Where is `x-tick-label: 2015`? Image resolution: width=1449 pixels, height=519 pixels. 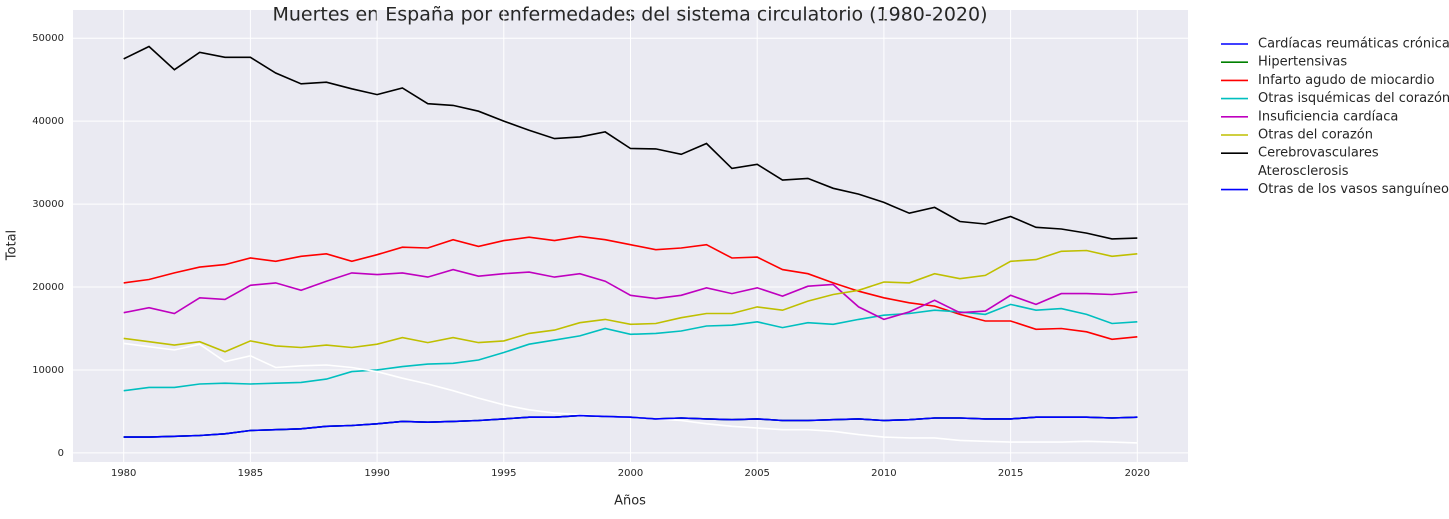
x-tick-label: 2015 is located at coordinates (1010, 473).